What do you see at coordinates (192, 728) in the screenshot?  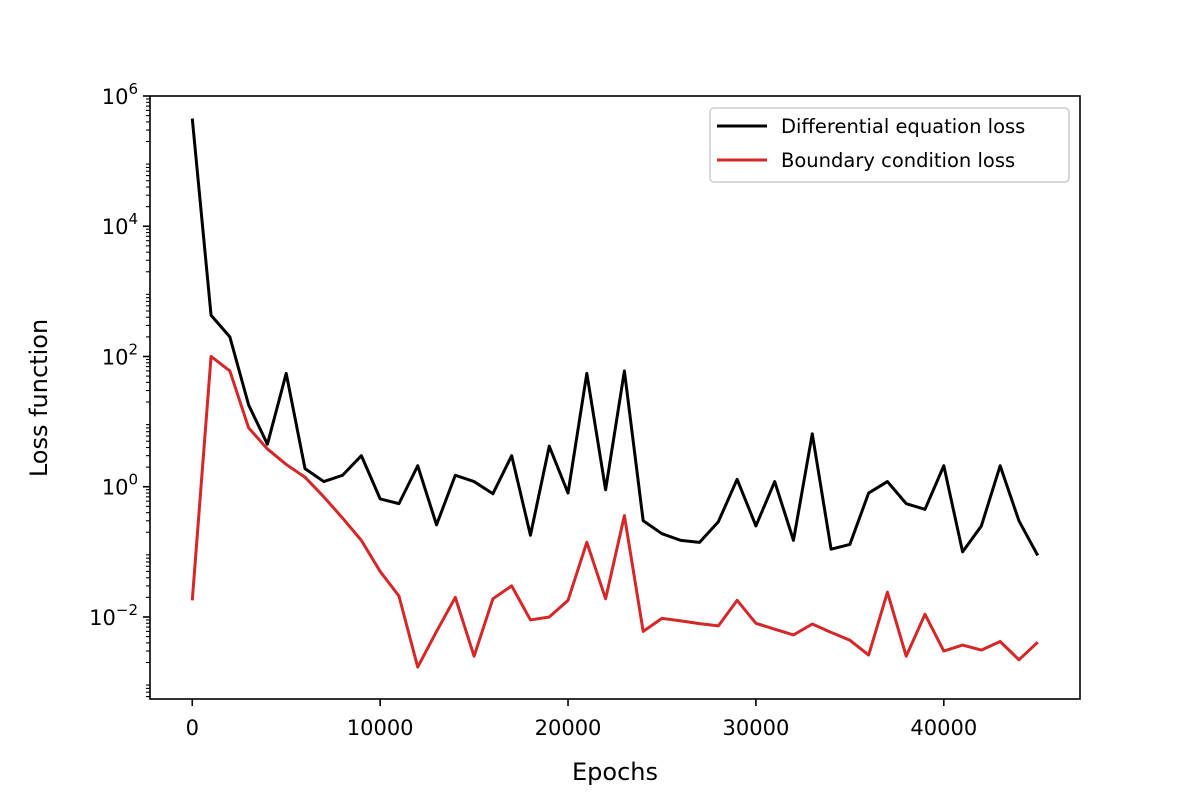 I see `x-tick-label: 0` at bounding box center [192, 728].